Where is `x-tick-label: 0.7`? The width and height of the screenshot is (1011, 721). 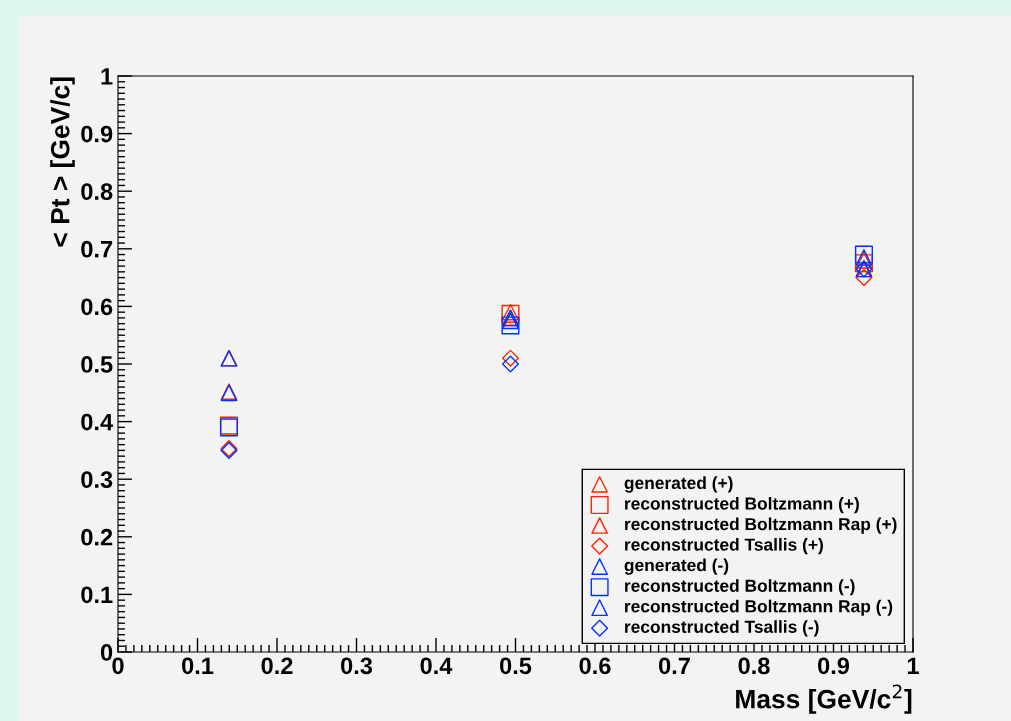 x-tick-label: 0.7 is located at coordinates (674, 666).